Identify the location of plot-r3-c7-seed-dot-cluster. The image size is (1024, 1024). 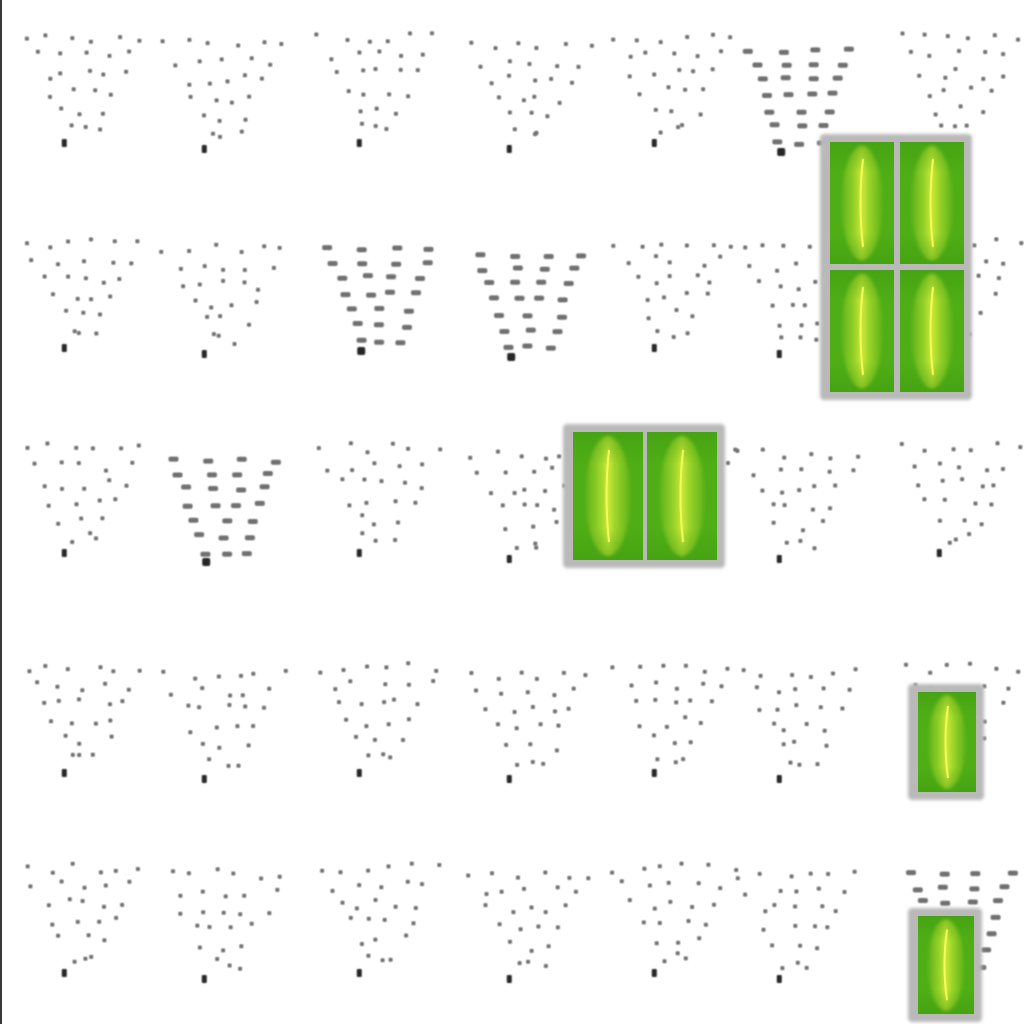
(957, 497).